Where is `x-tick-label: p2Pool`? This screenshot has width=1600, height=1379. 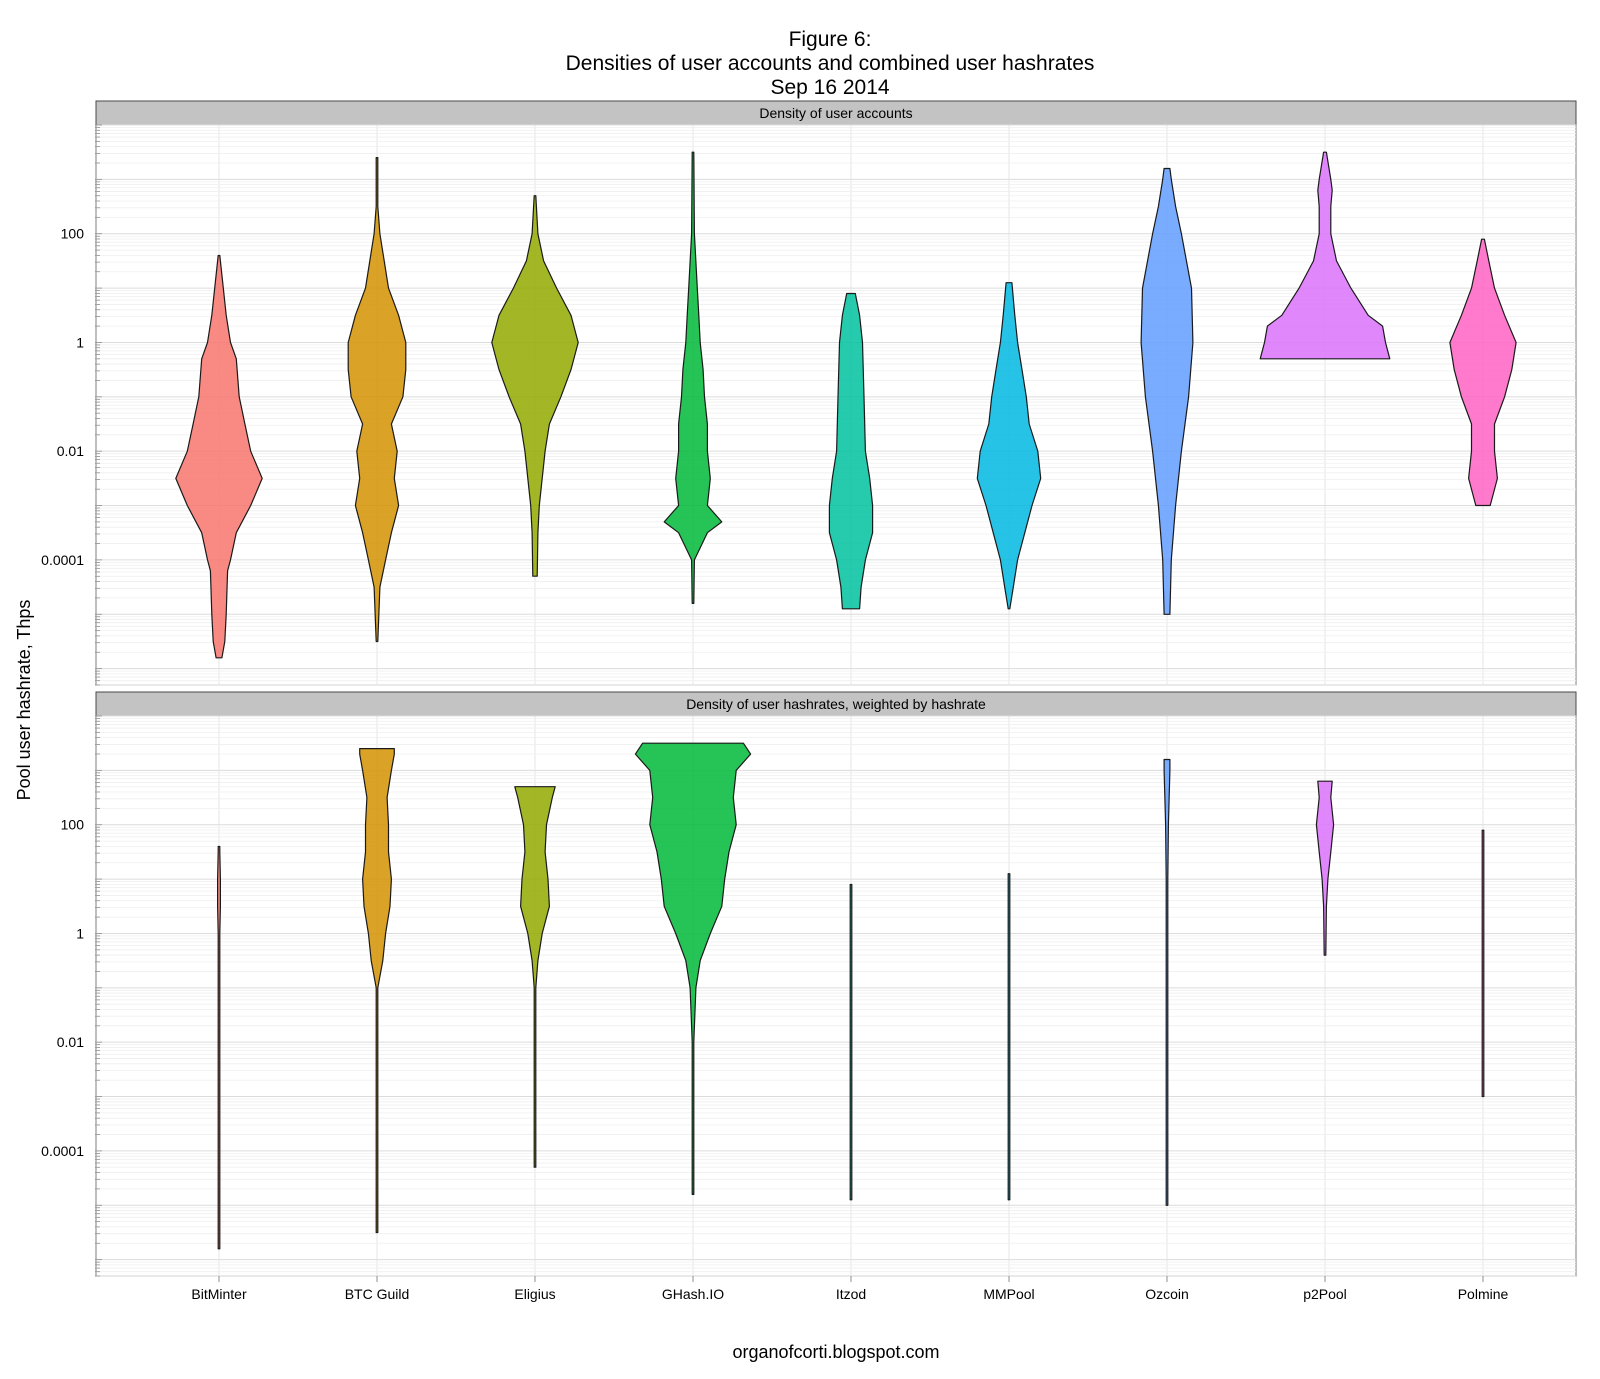 x-tick-label: p2Pool is located at coordinates (1325, 1294).